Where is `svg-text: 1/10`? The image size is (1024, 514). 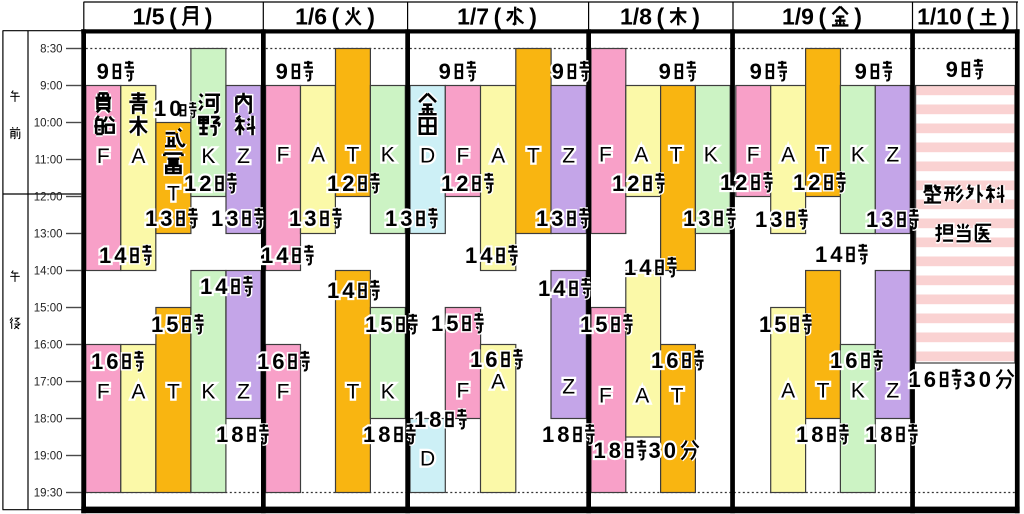
svg-text: 1/10 is located at coordinates (939, 17).